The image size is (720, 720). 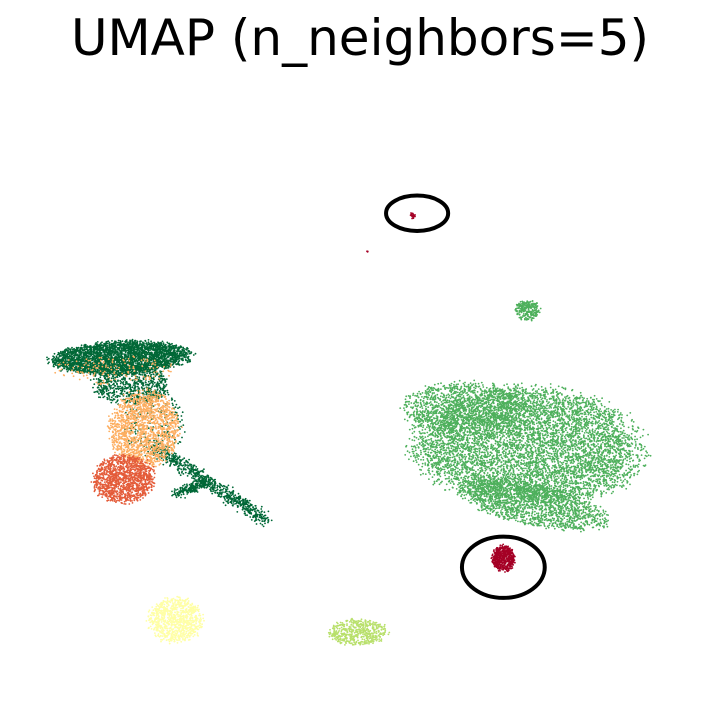 What do you see at coordinates (159, 433) in the screenshot?
I see `series-dark-green` at bounding box center [159, 433].